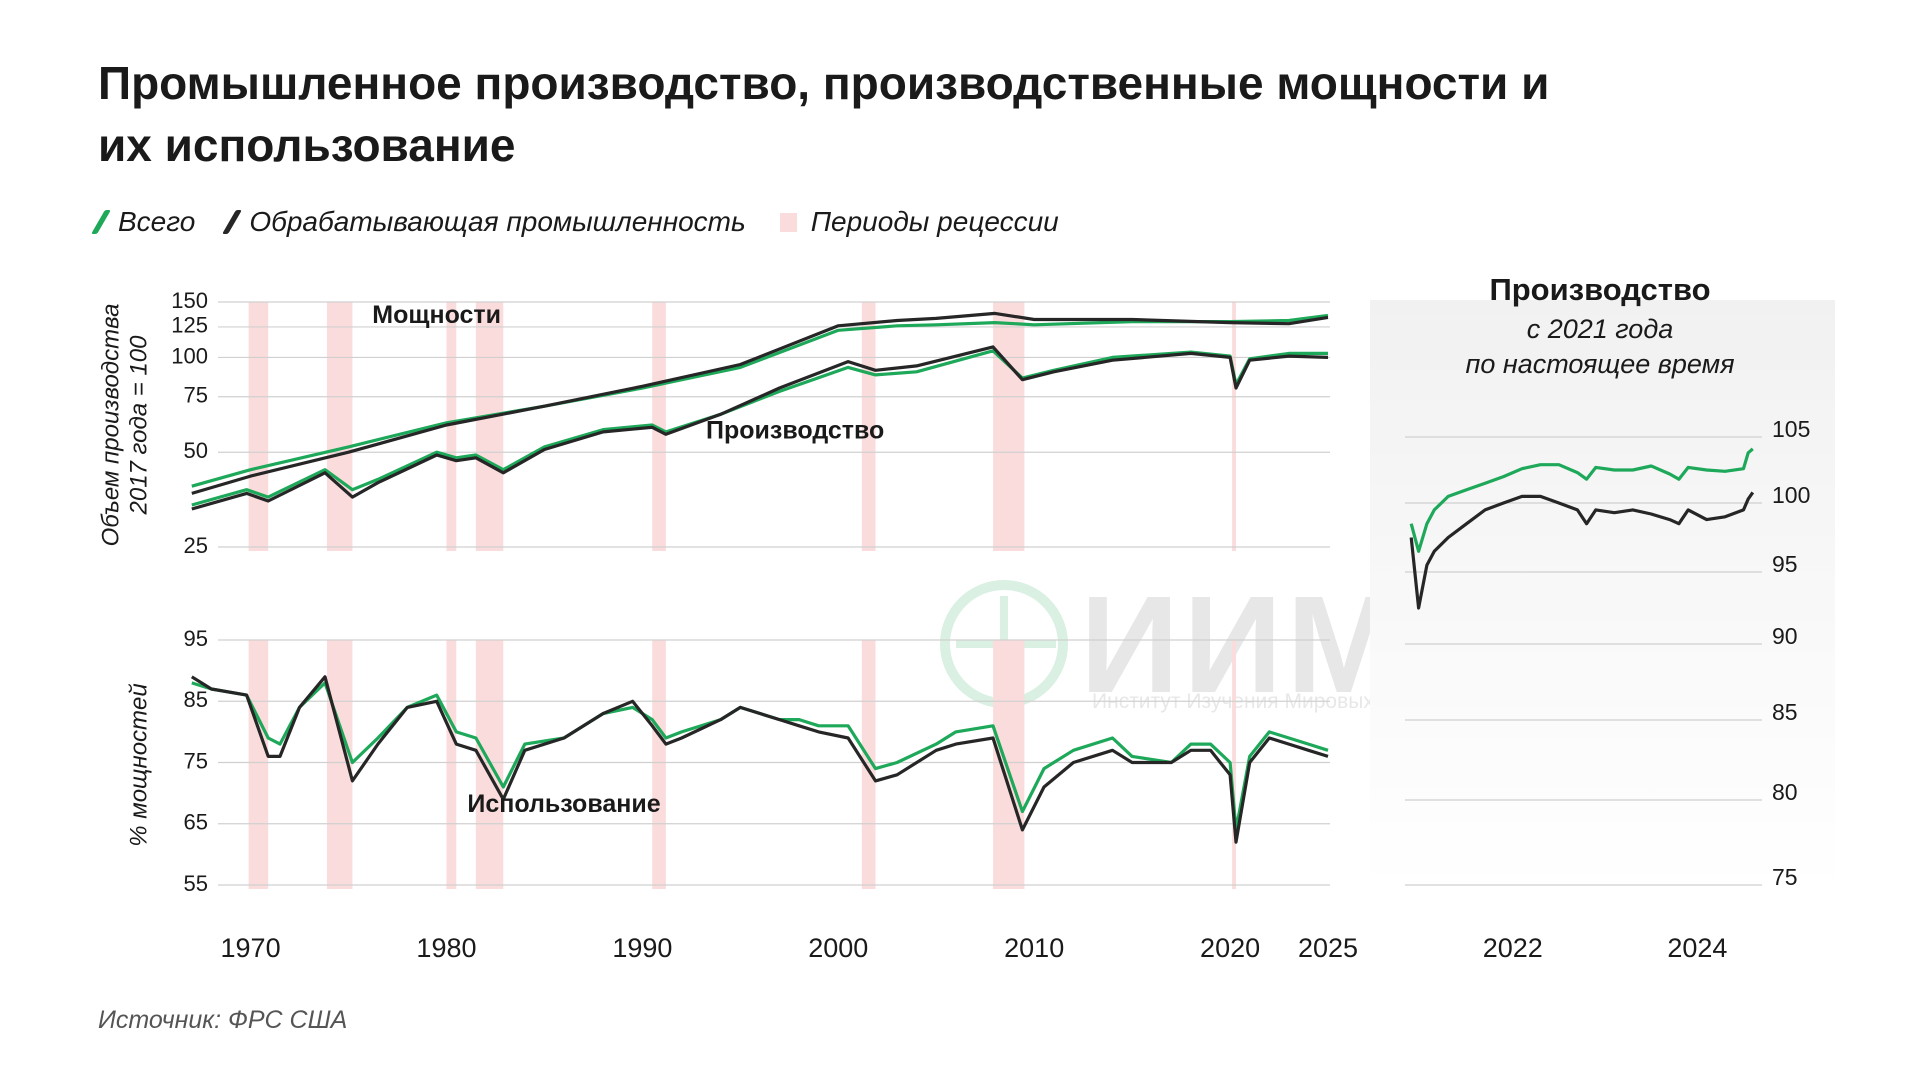 Image resolution: width=1920 pixels, height=1080 pixels. I want to click on y-tick-label: 65, so click(196, 822).